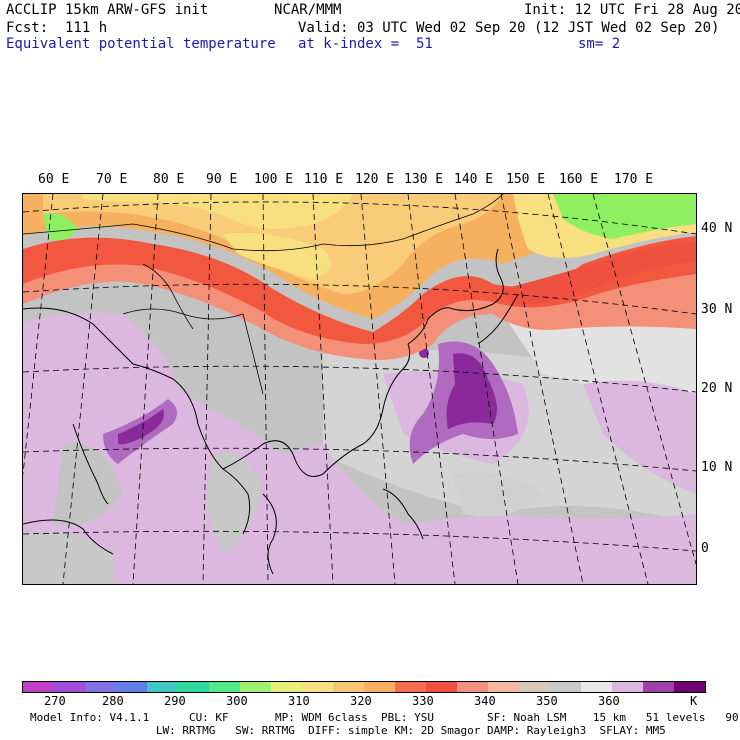  I want to click on smoothing-label: sm= 2, so click(599, 44).